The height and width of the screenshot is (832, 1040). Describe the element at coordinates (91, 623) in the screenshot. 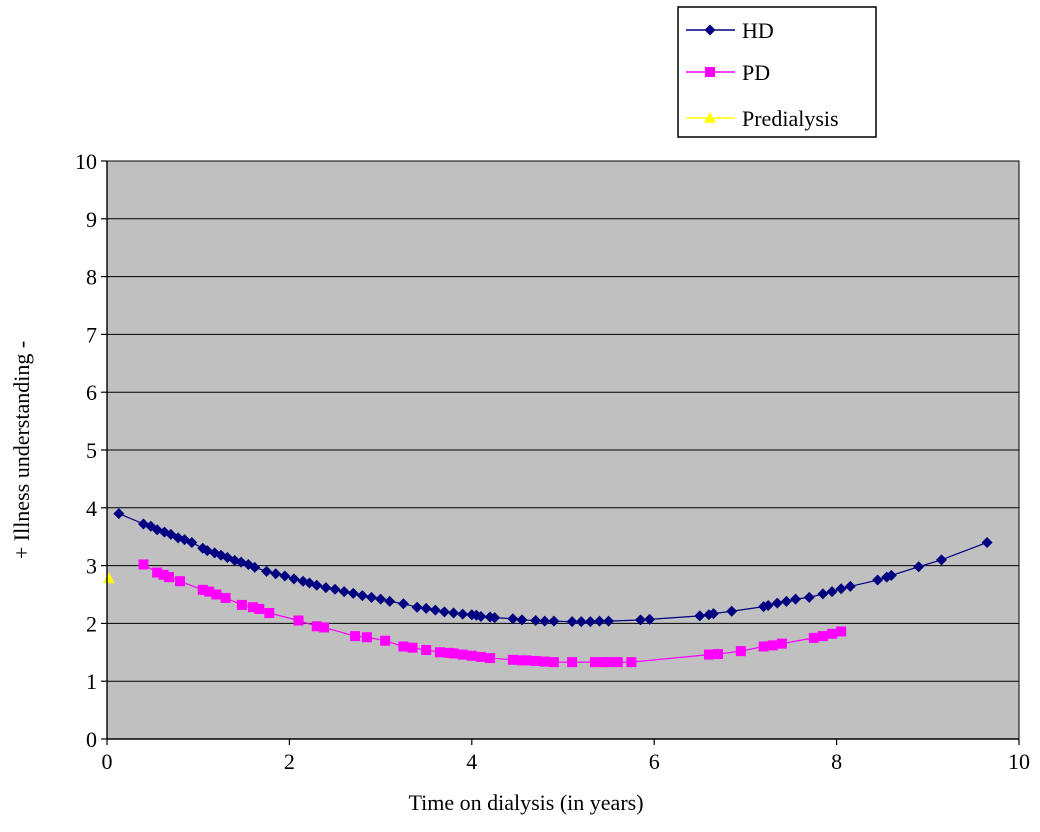

I see `y-tick-label: 2` at that location.